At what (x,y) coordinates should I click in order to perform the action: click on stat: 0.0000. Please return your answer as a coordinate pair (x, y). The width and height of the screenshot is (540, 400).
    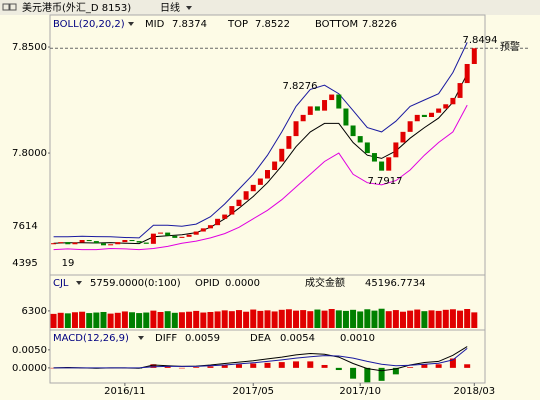
    Looking at the image, I should click on (242, 283).